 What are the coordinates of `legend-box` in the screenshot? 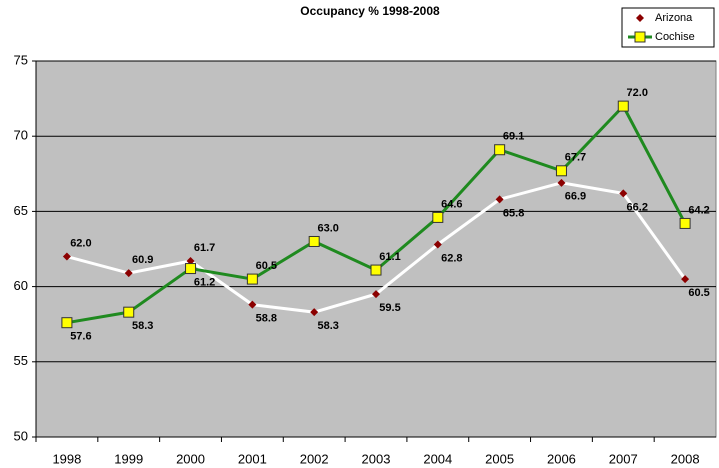 It's located at (668, 27).